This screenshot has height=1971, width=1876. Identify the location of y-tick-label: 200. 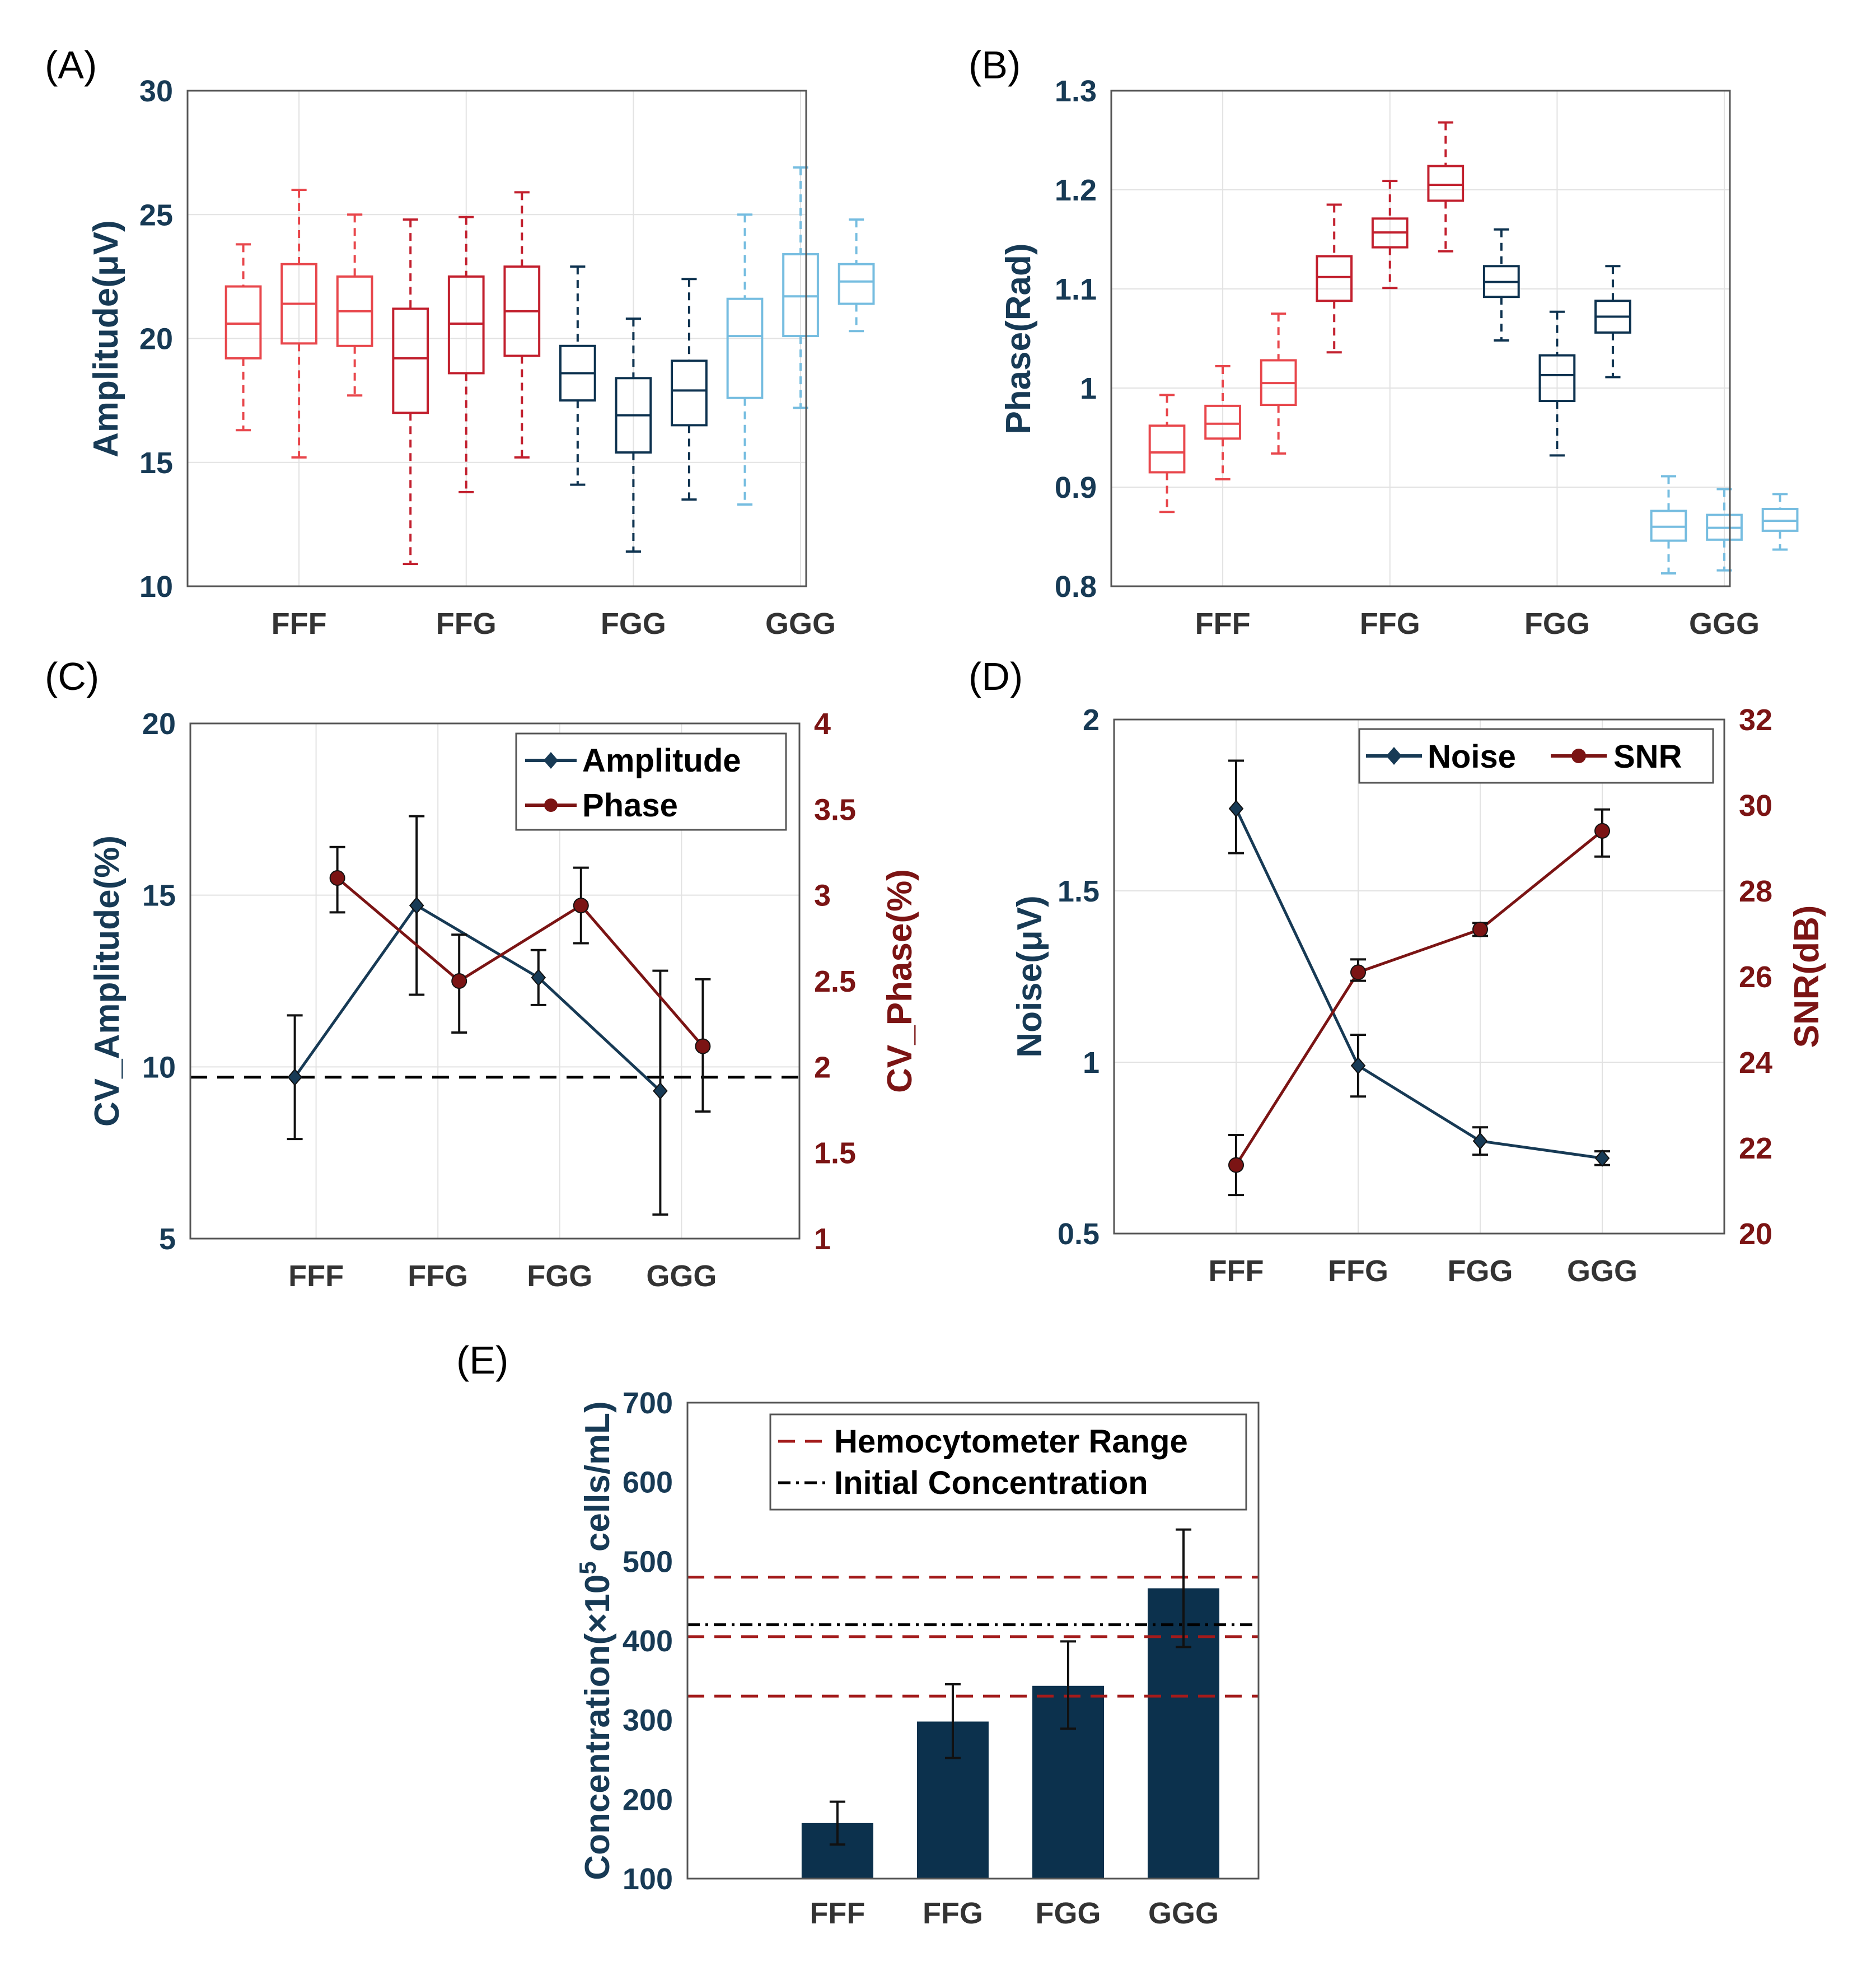
(648, 1799).